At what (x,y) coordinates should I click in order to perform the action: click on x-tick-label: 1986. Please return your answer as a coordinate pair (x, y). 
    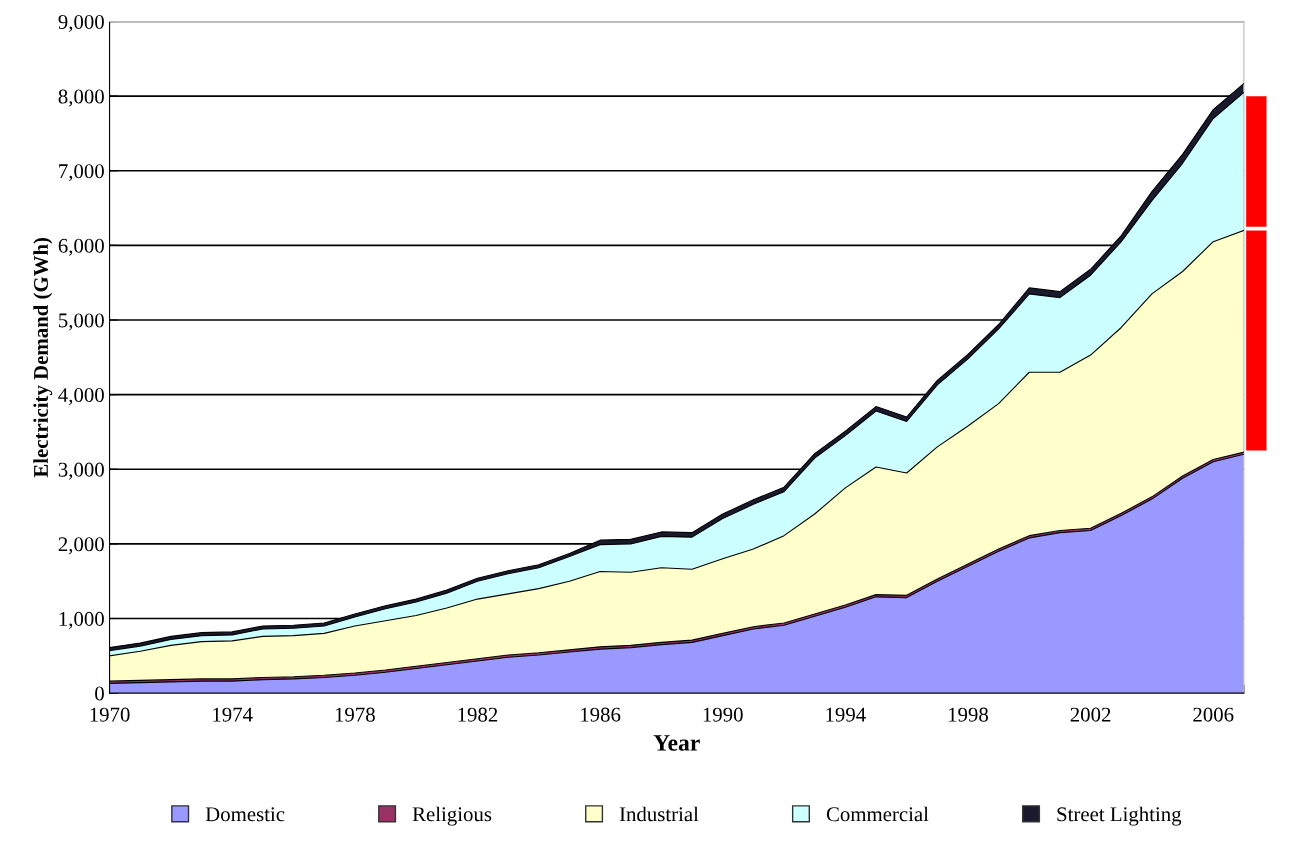
    Looking at the image, I should click on (601, 714).